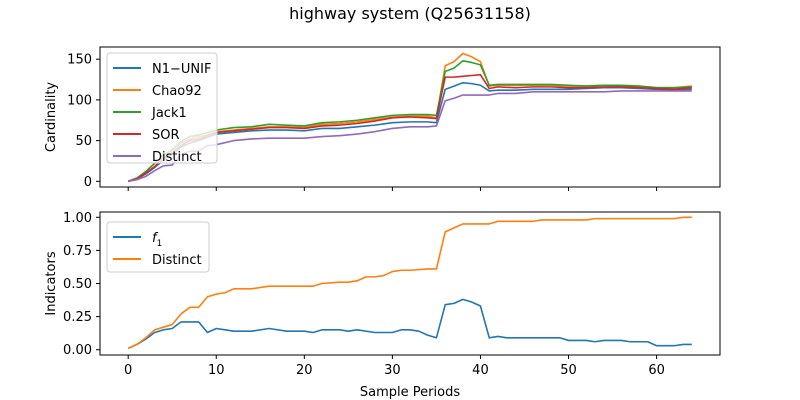  Describe the element at coordinates (77, 251) in the screenshot. I see `y-tick-label: 0.75` at that location.